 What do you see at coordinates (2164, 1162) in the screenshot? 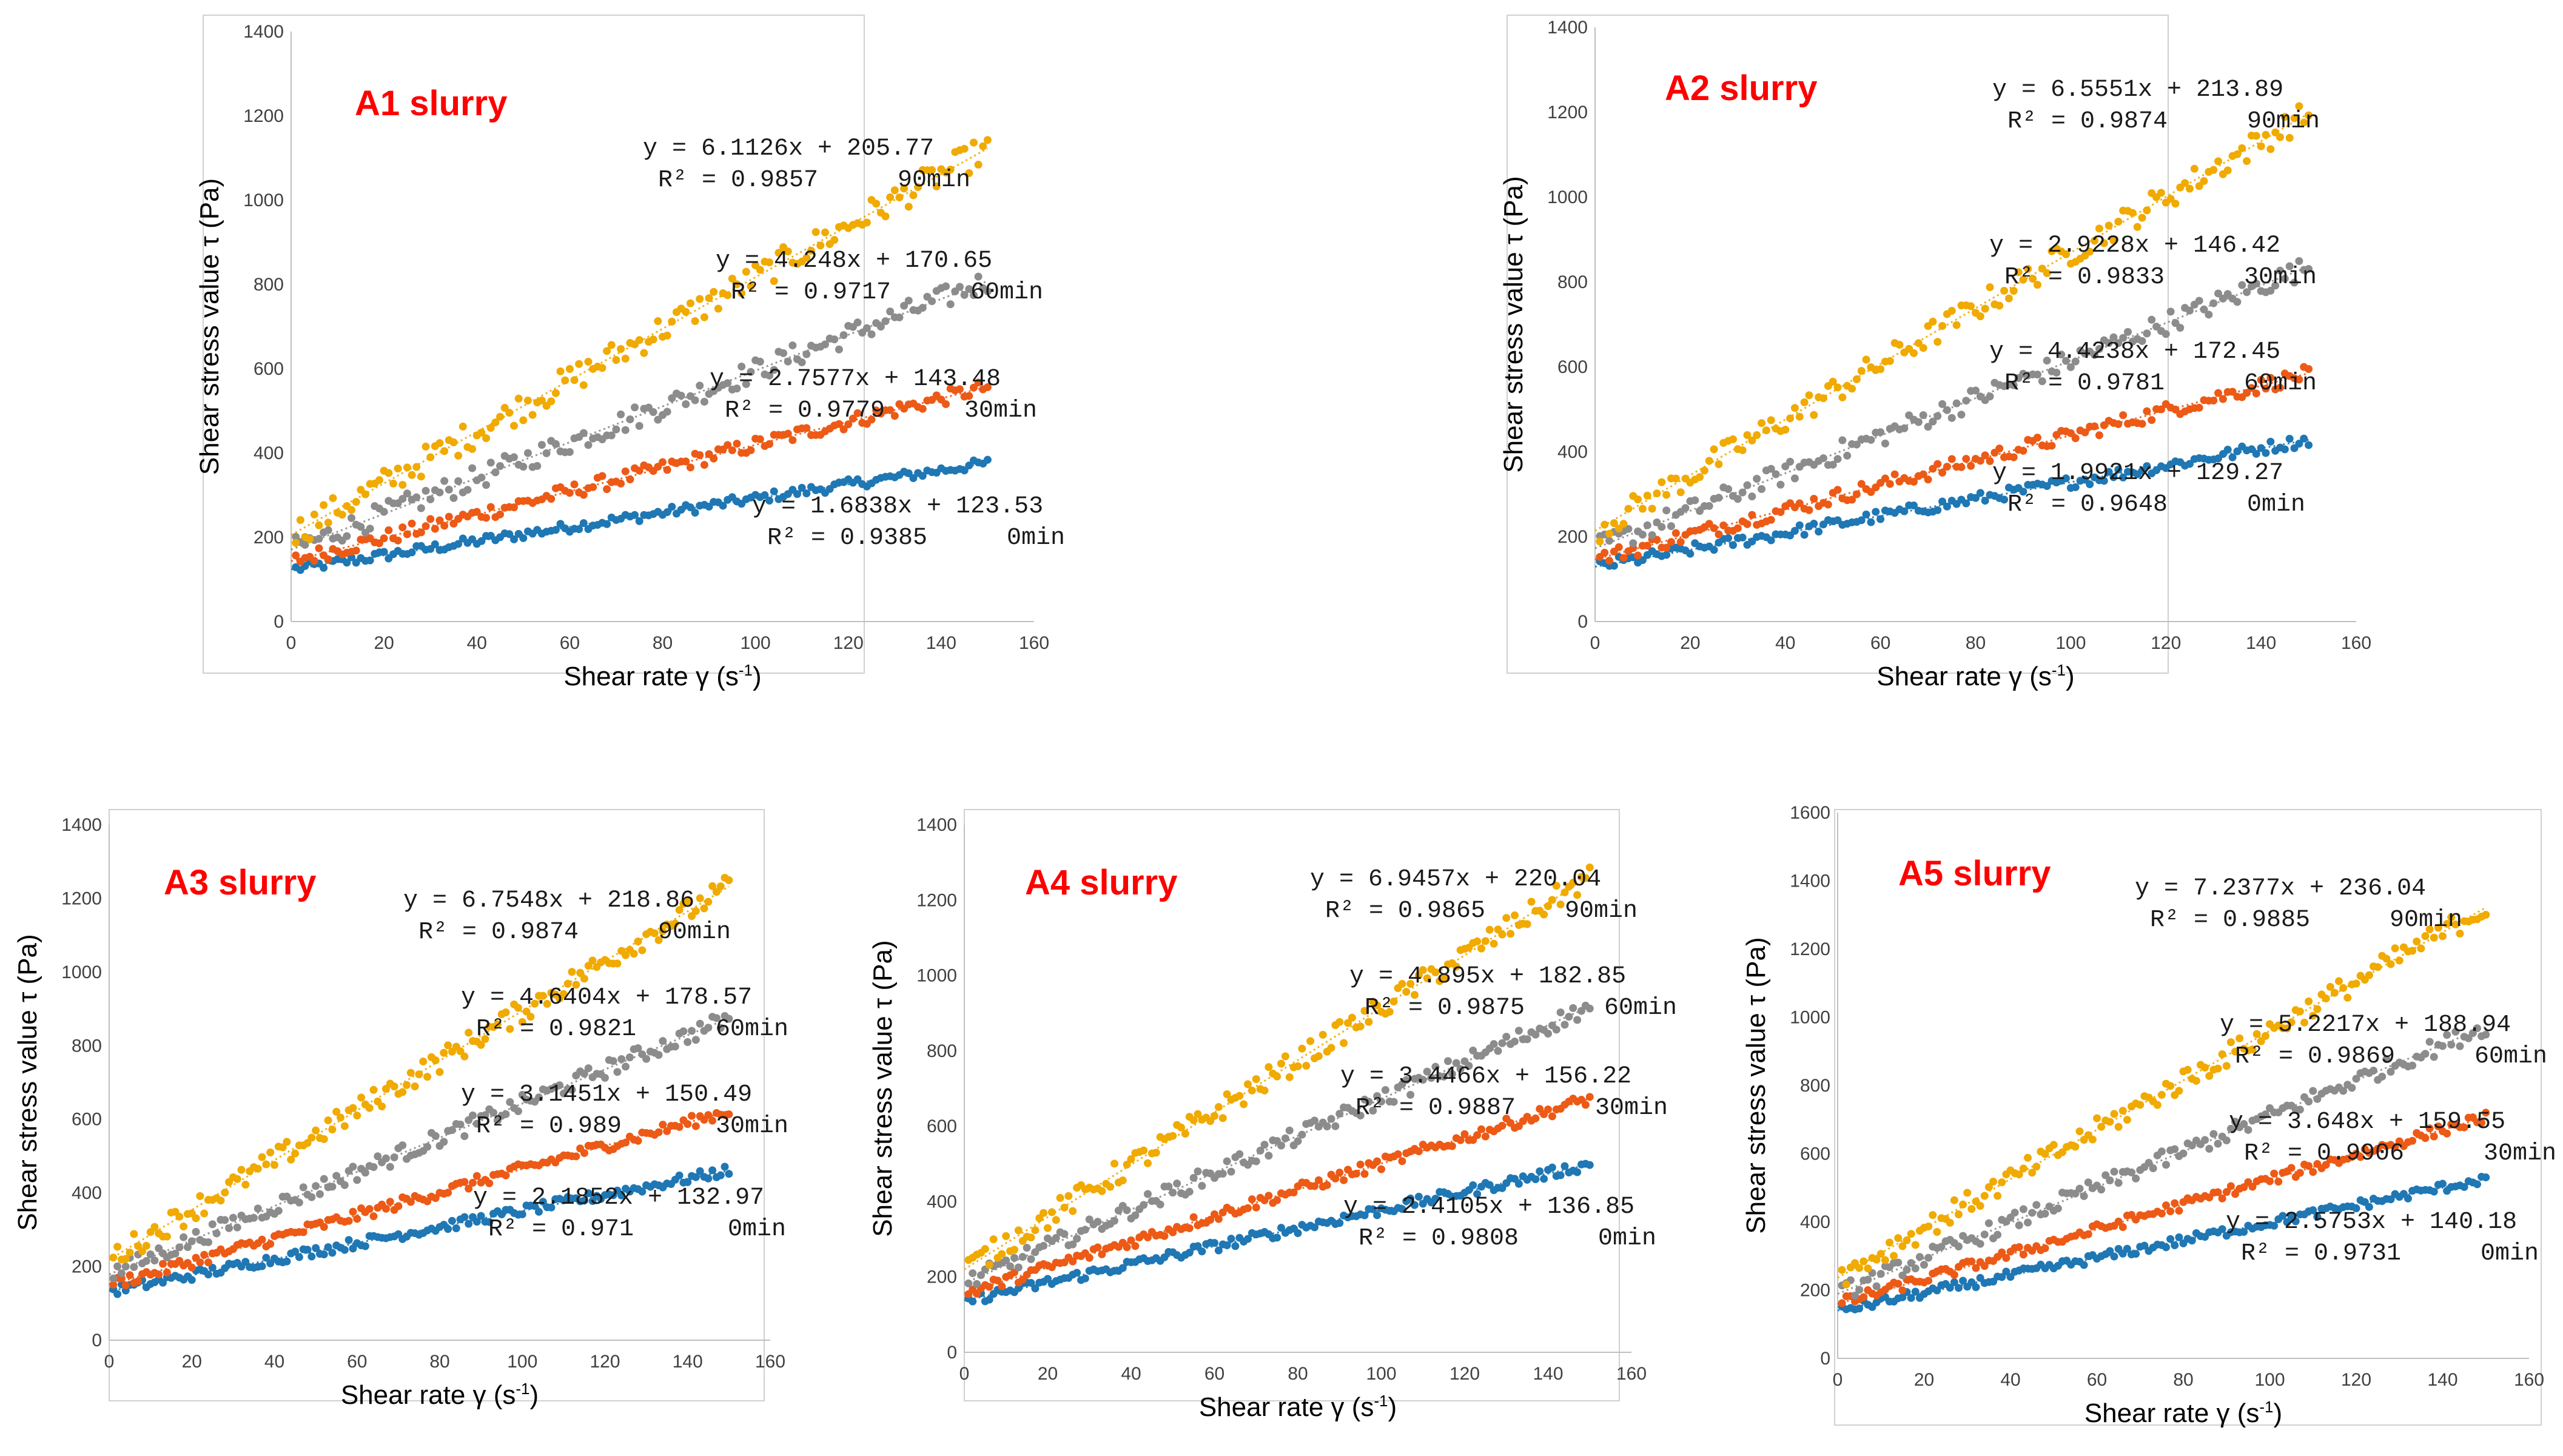
I see `series-60min` at bounding box center [2164, 1162].